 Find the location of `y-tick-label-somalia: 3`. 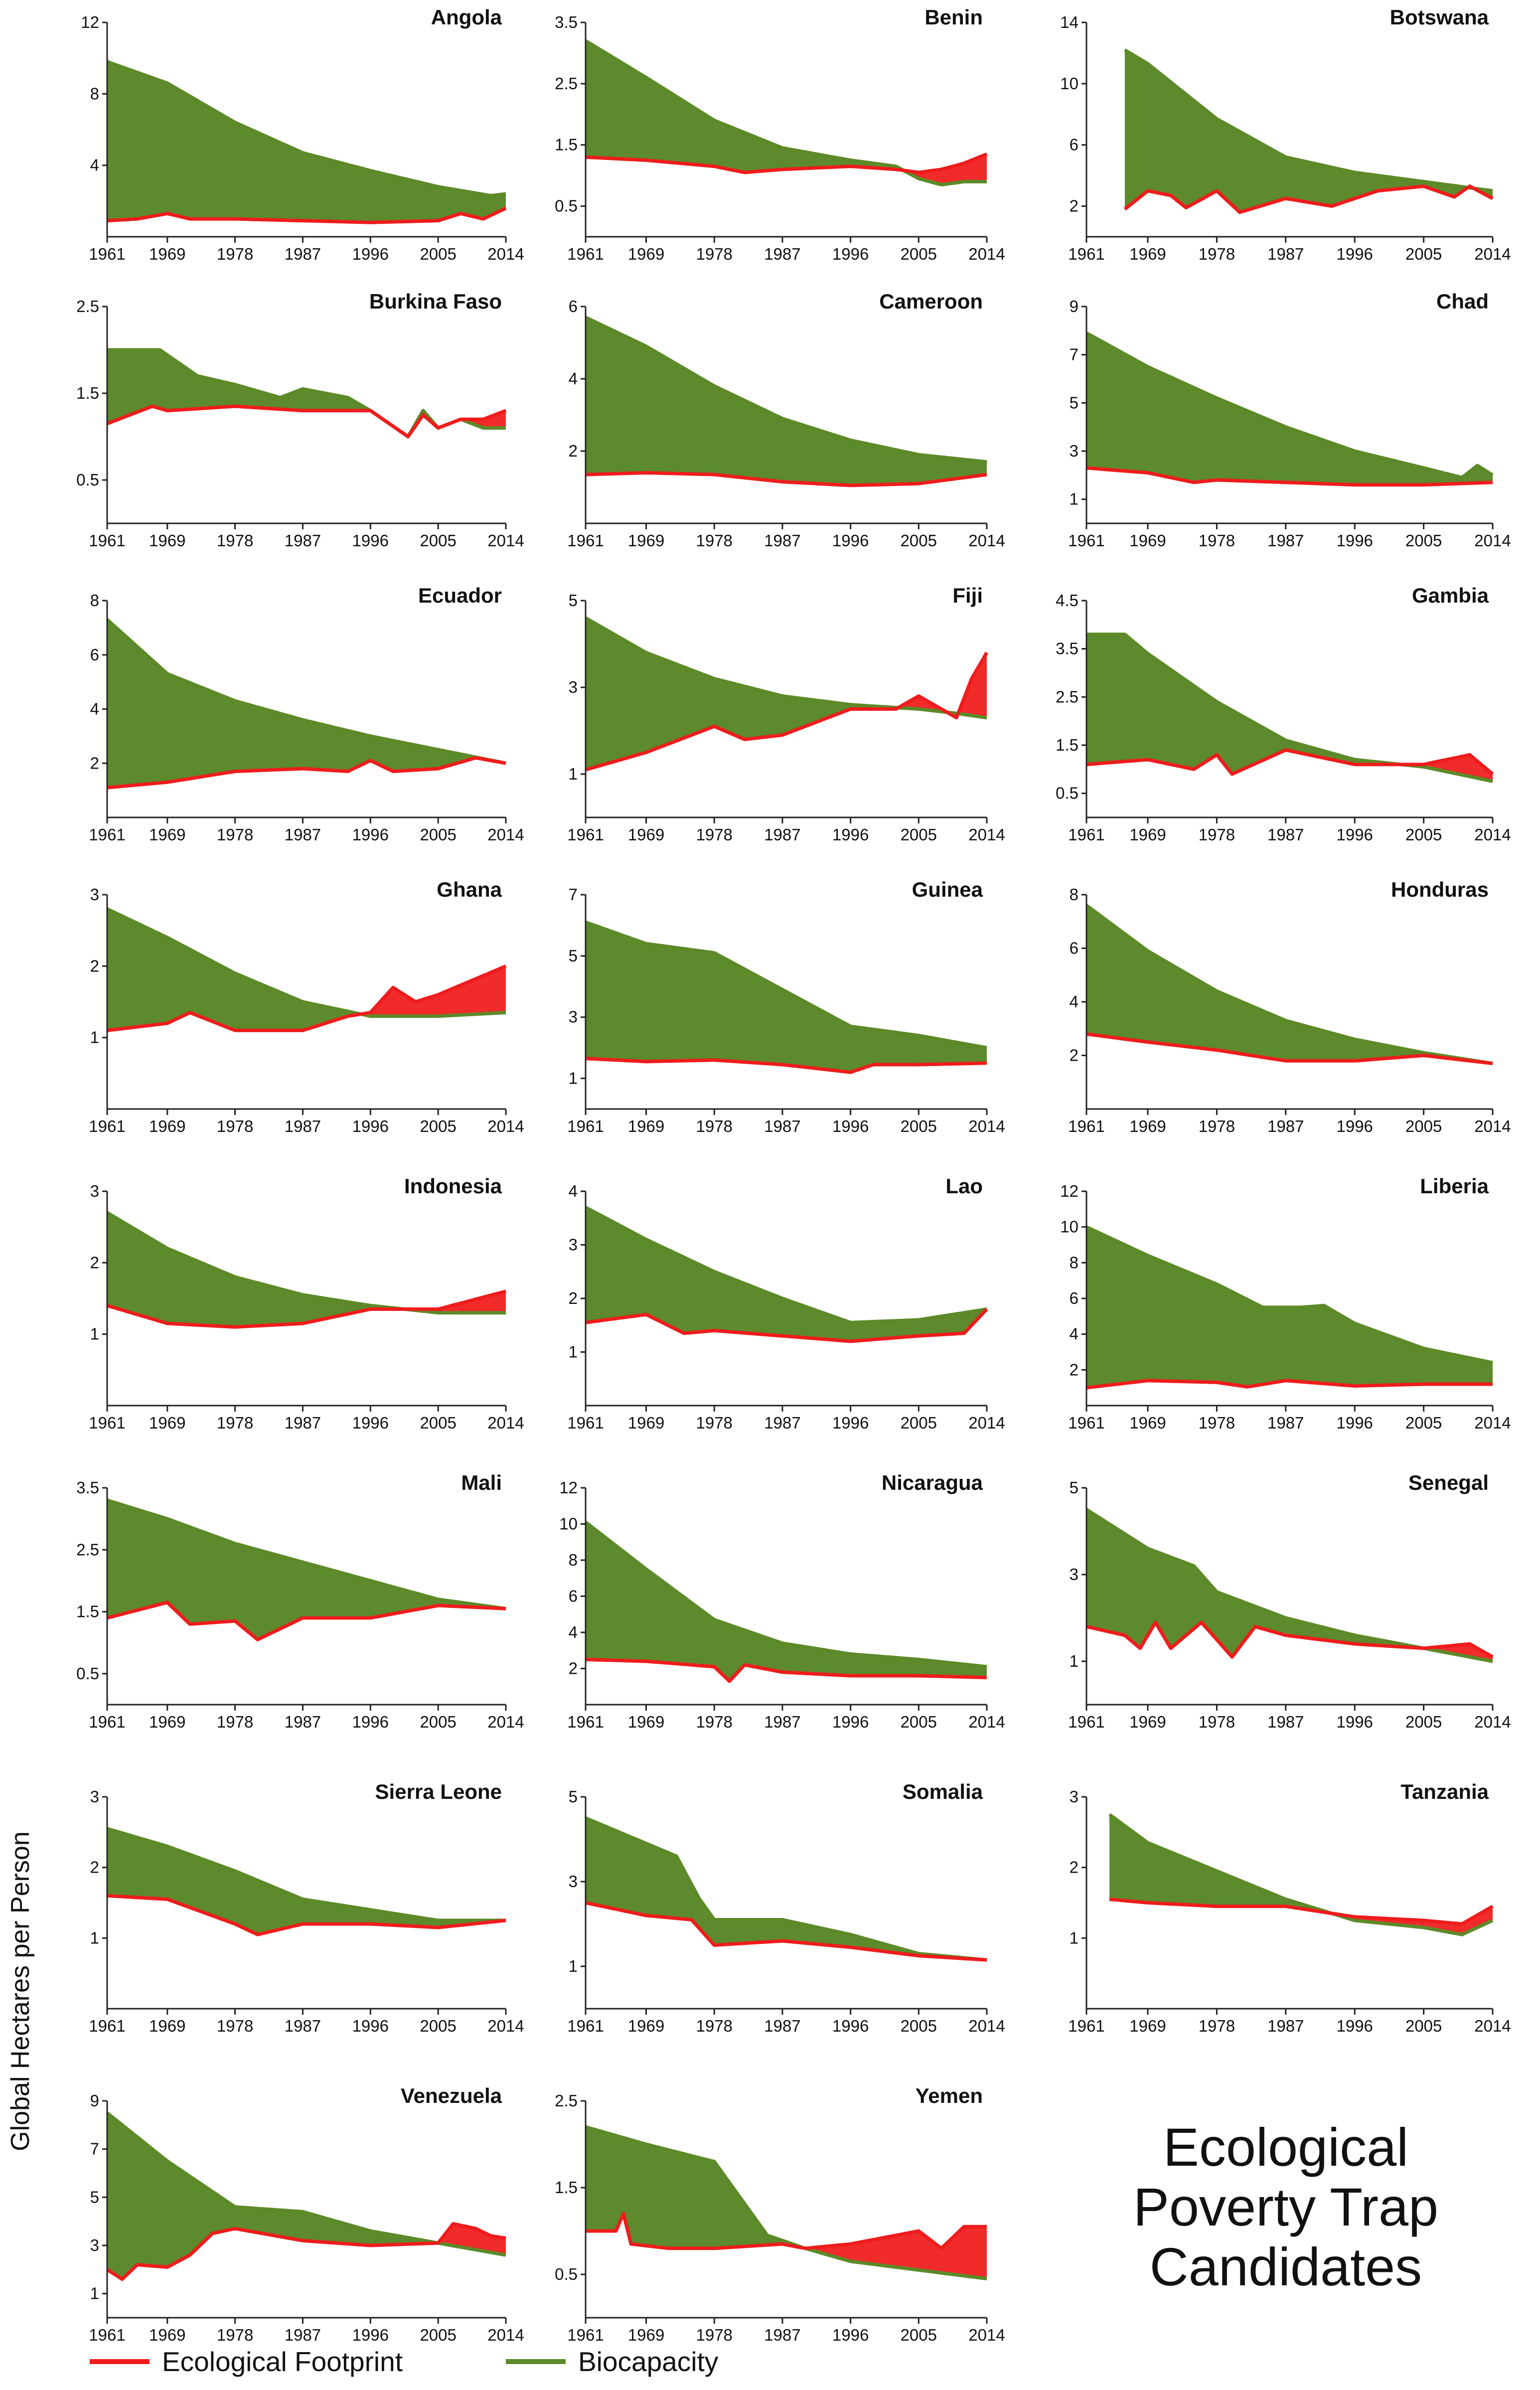

y-tick-label-somalia: 3 is located at coordinates (574, 1881).